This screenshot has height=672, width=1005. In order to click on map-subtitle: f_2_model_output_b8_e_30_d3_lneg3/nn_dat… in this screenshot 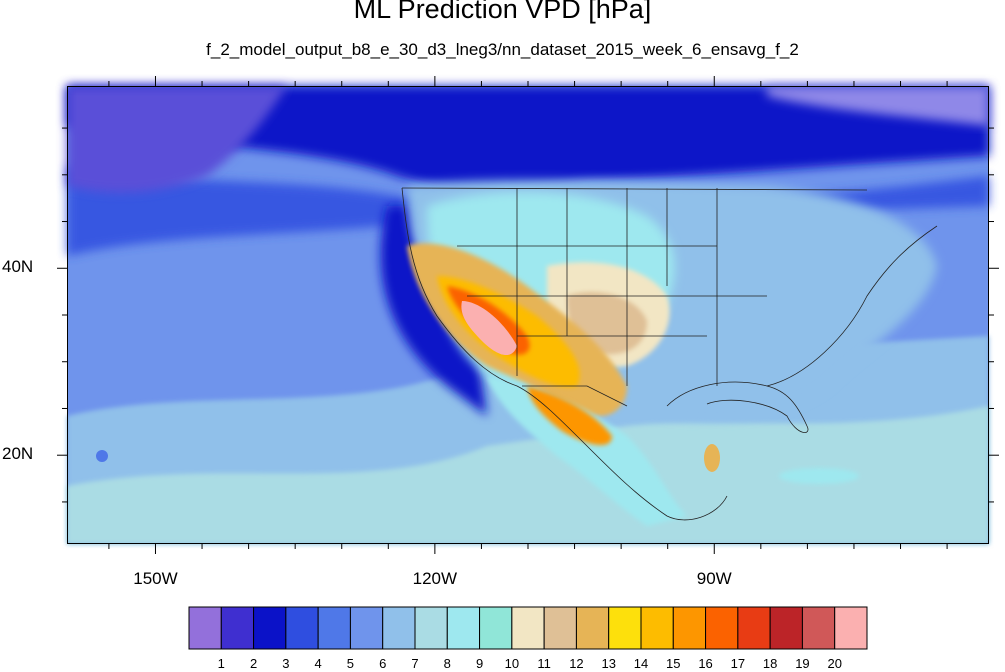, I will do `click(502, 49)`.